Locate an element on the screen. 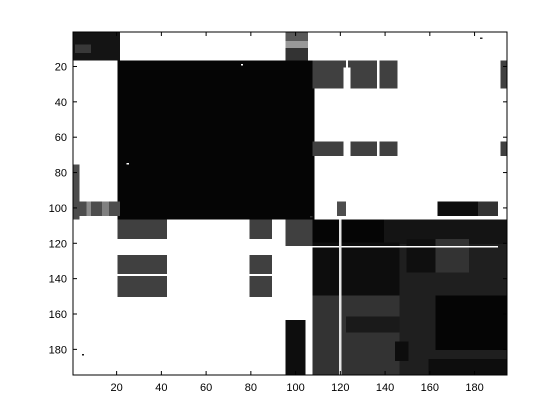  y-tick-label-140: 140 is located at coordinates (58, 280).